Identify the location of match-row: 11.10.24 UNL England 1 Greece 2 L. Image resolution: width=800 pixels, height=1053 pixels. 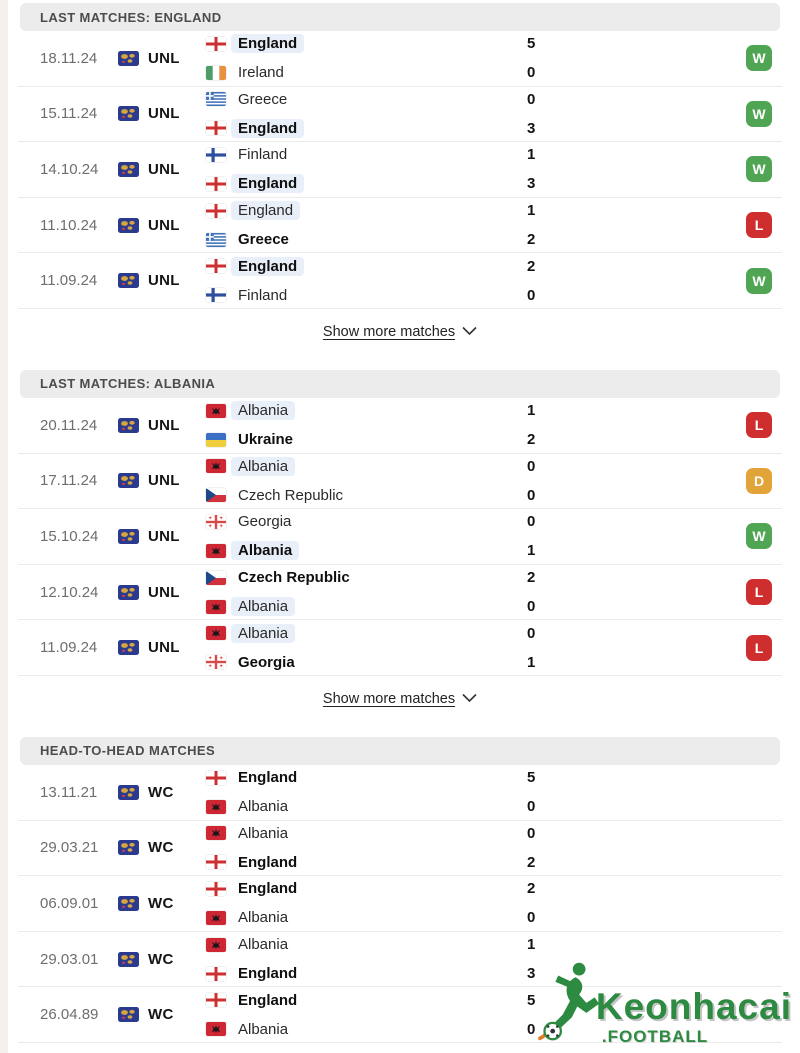
(400, 226).